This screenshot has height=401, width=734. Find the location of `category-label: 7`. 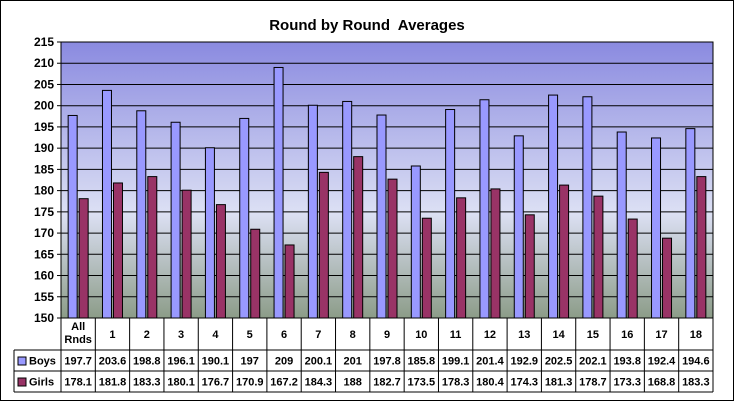

category-label: 7 is located at coordinates (318, 335).